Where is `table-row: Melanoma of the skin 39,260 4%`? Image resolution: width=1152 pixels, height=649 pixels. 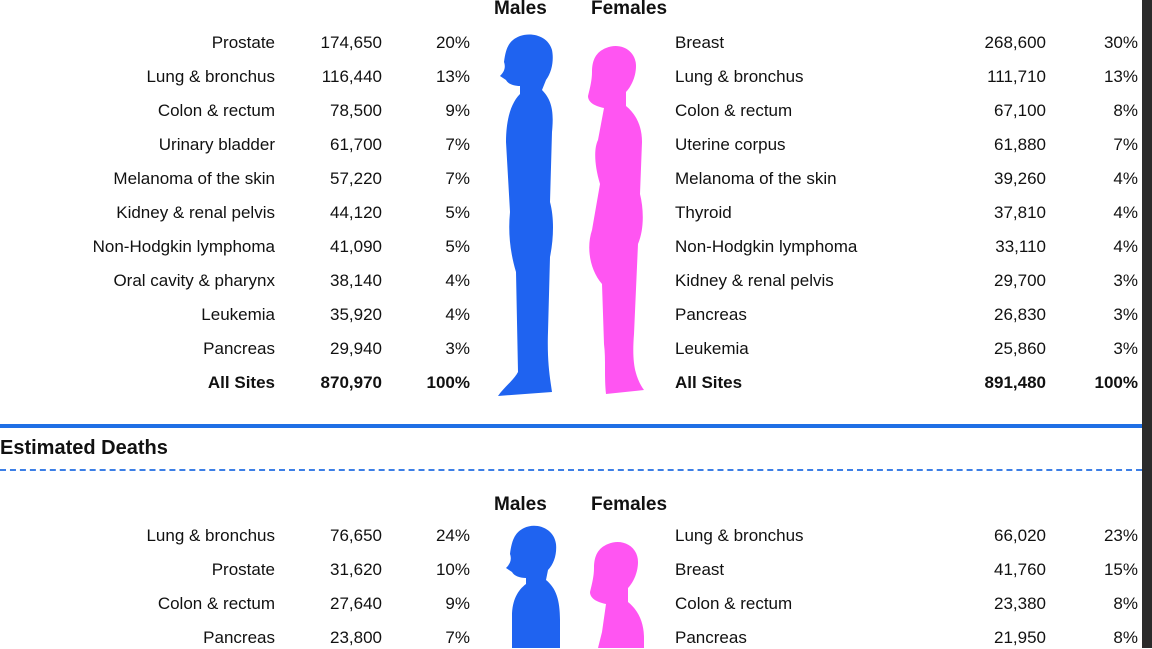 table-row: Melanoma of the skin 39,260 4% is located at coordinates (576, 179).